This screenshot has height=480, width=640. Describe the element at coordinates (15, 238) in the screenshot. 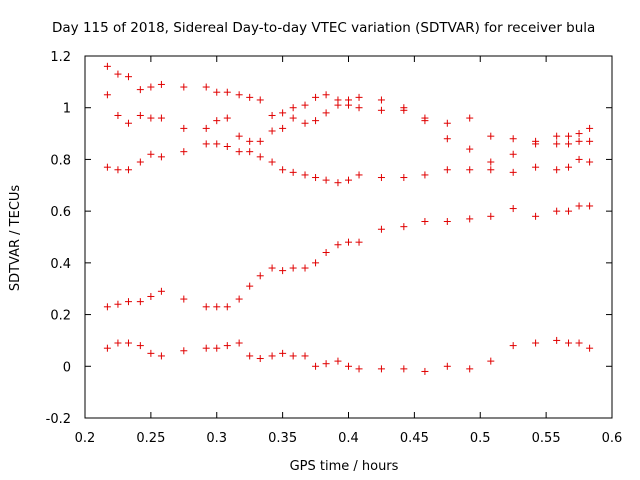

I see `y-axis-label: SDTVAR / TECUs` at that location.